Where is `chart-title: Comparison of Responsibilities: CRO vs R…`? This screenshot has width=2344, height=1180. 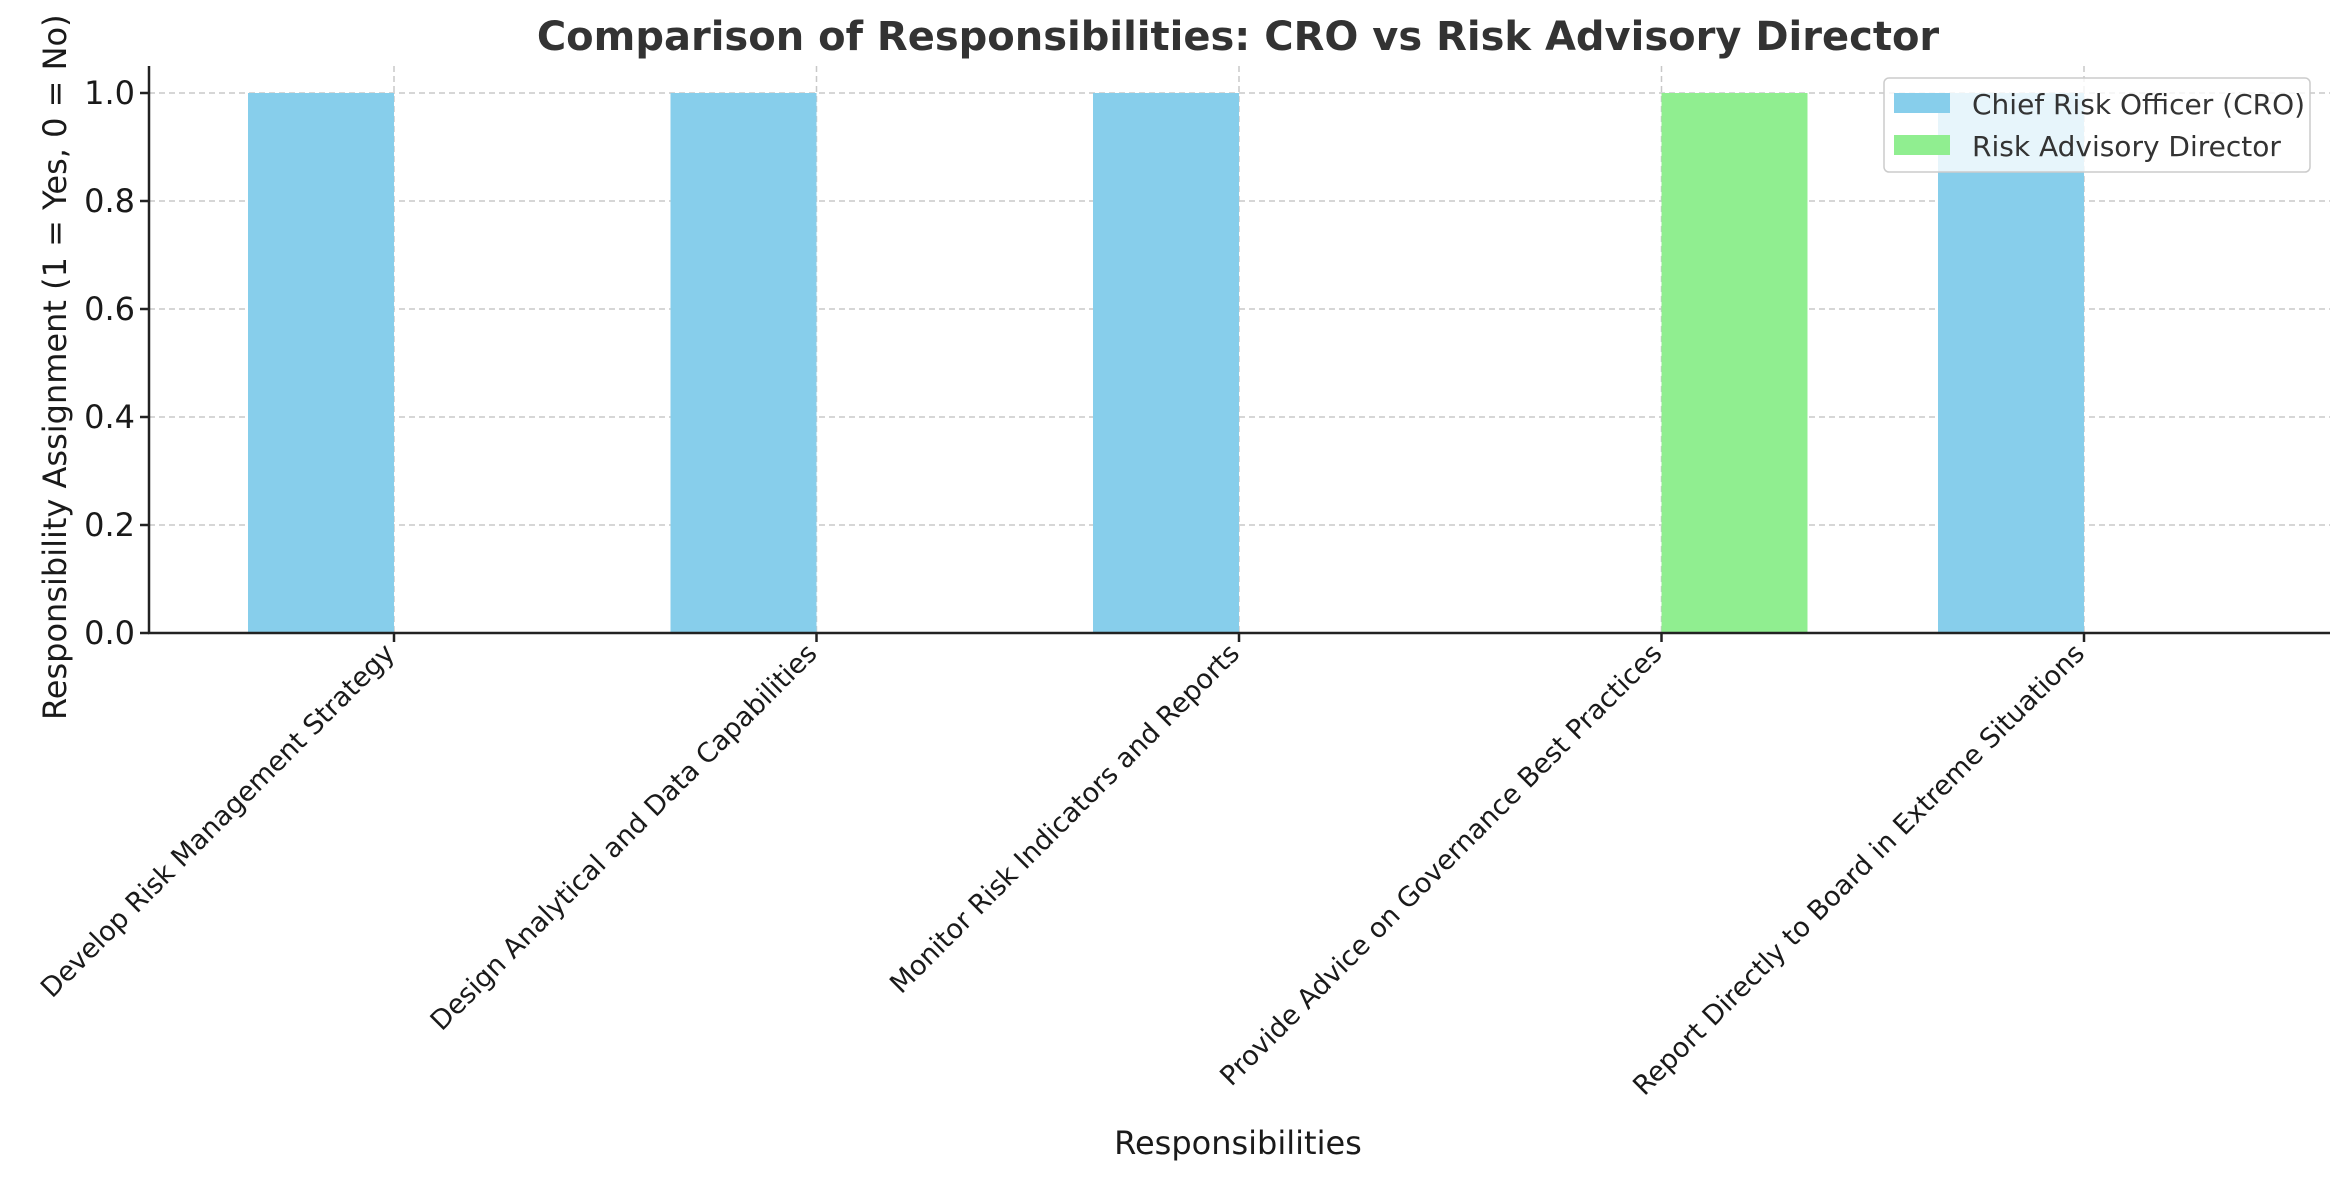 chart-title: Comparison of Responsibilities: CRO vs R… is located at coordinates (1238, 37).